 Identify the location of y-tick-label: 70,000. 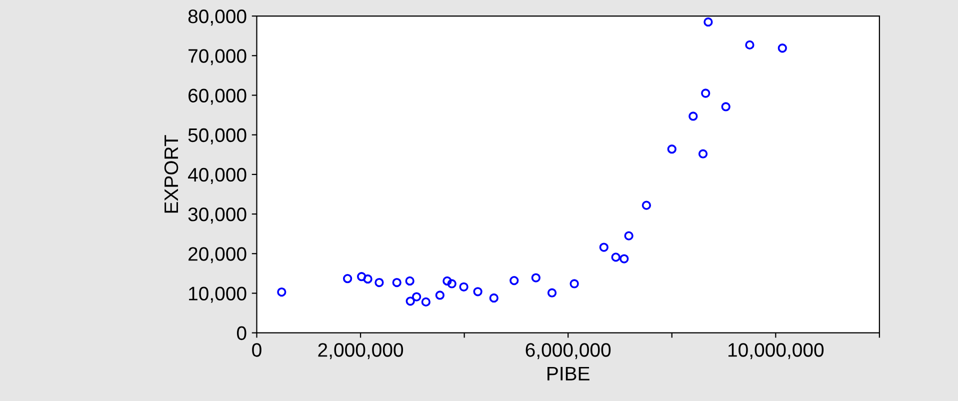
(217, 57).